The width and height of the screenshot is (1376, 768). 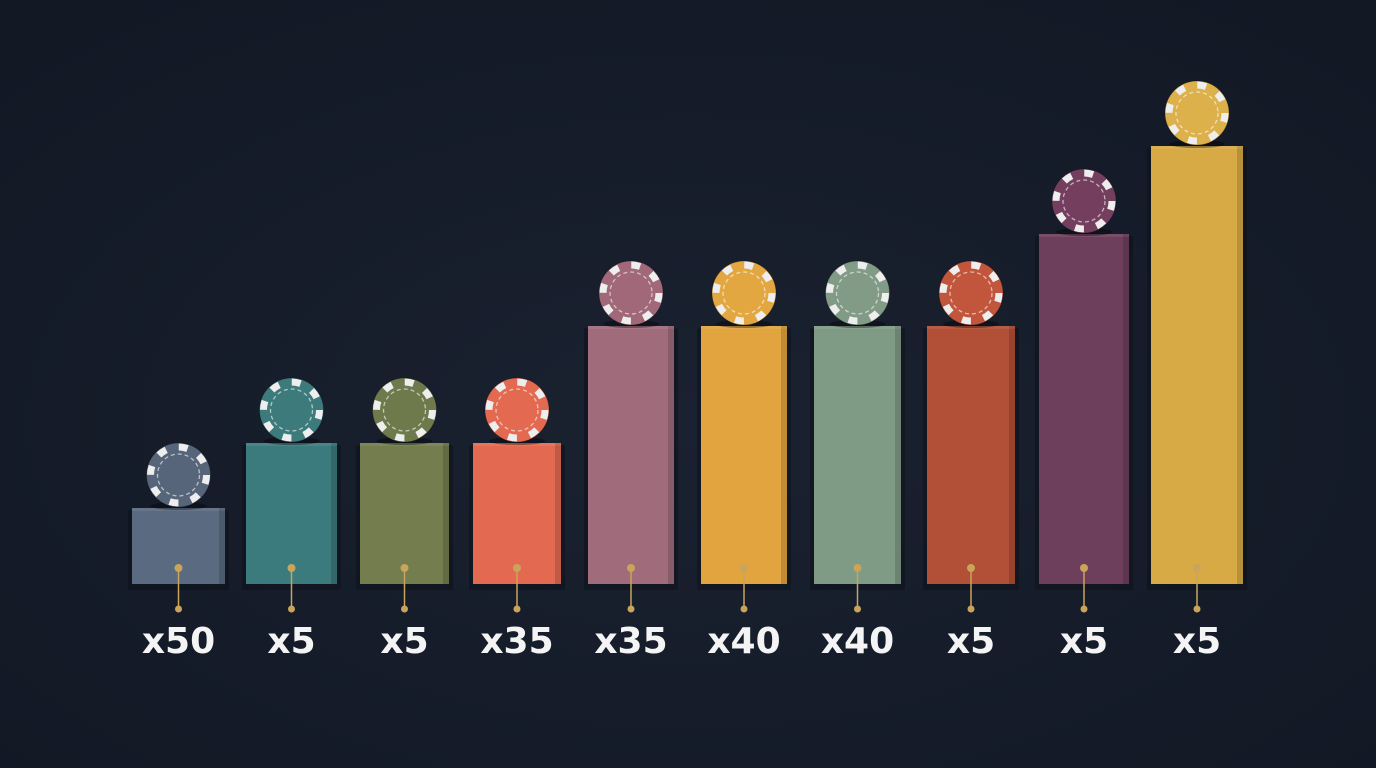 I want to click on multiplier-label: x50, so click(x=178, y=641).